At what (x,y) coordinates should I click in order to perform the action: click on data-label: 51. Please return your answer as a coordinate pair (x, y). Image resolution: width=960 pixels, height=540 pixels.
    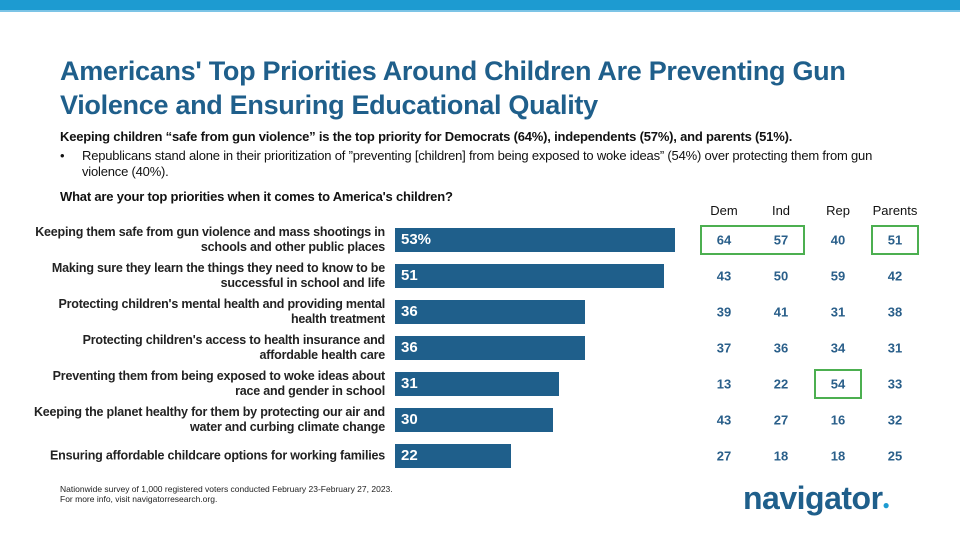
    Looking at the image, I should click on (409, 275).